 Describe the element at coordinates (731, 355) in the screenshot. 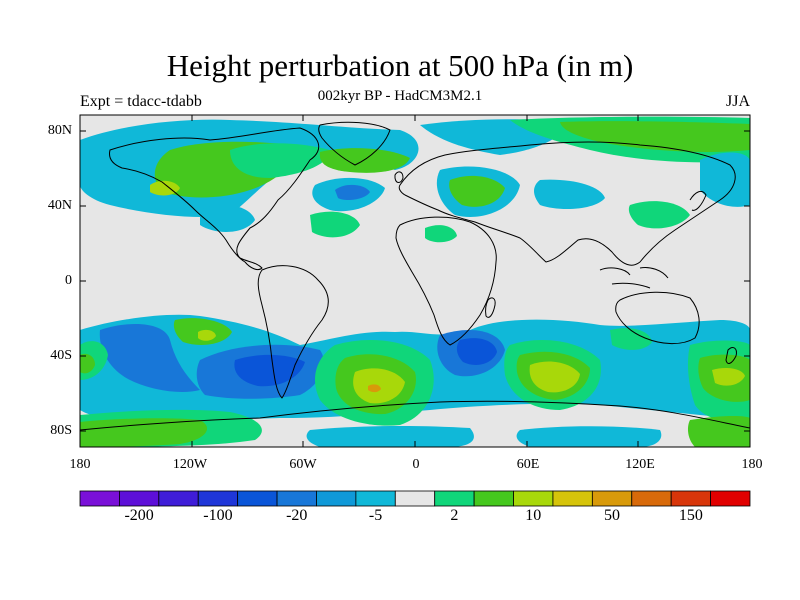

I see `coastline-new-zealand` at that location.